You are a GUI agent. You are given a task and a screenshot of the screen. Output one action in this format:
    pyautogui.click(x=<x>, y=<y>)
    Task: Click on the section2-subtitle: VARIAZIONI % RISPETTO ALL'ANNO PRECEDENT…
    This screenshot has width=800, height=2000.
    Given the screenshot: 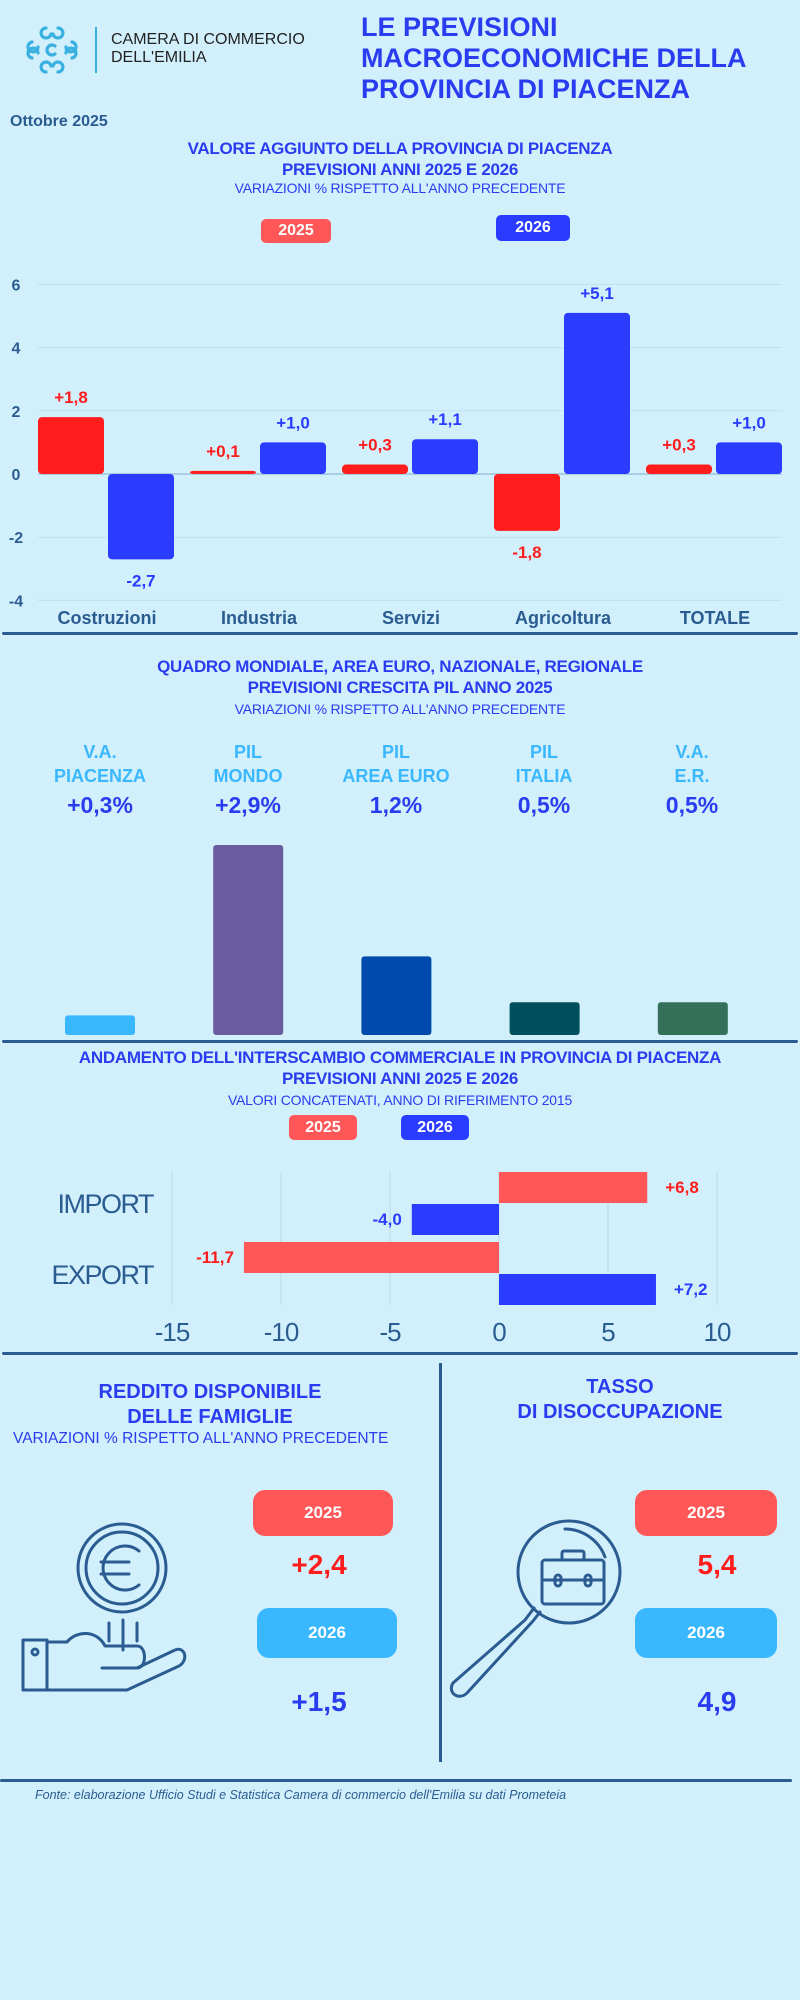 What is the action you would take?
    pyautogui.click(x=400, y=709)
    